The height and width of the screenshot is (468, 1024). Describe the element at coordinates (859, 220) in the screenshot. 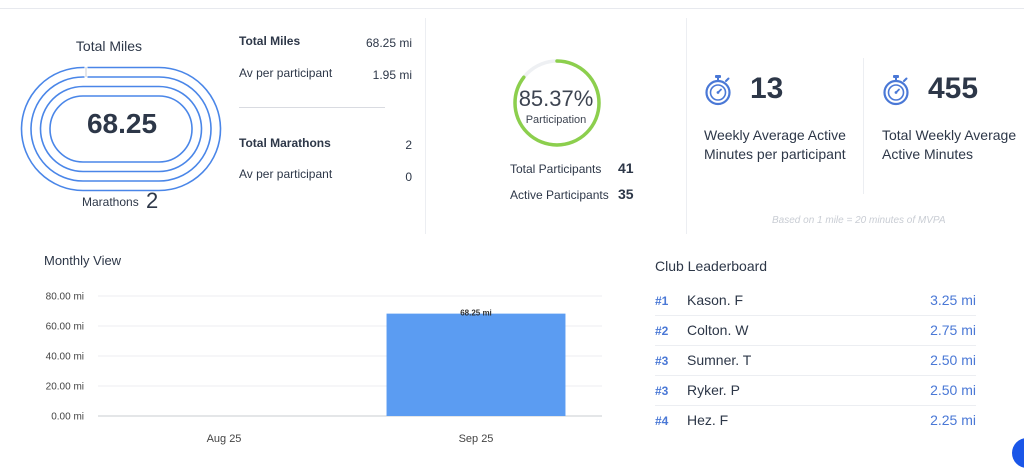

I see `mvpa-footnote: Based on 1 mile = 20 minutes of MVPA` at that location.